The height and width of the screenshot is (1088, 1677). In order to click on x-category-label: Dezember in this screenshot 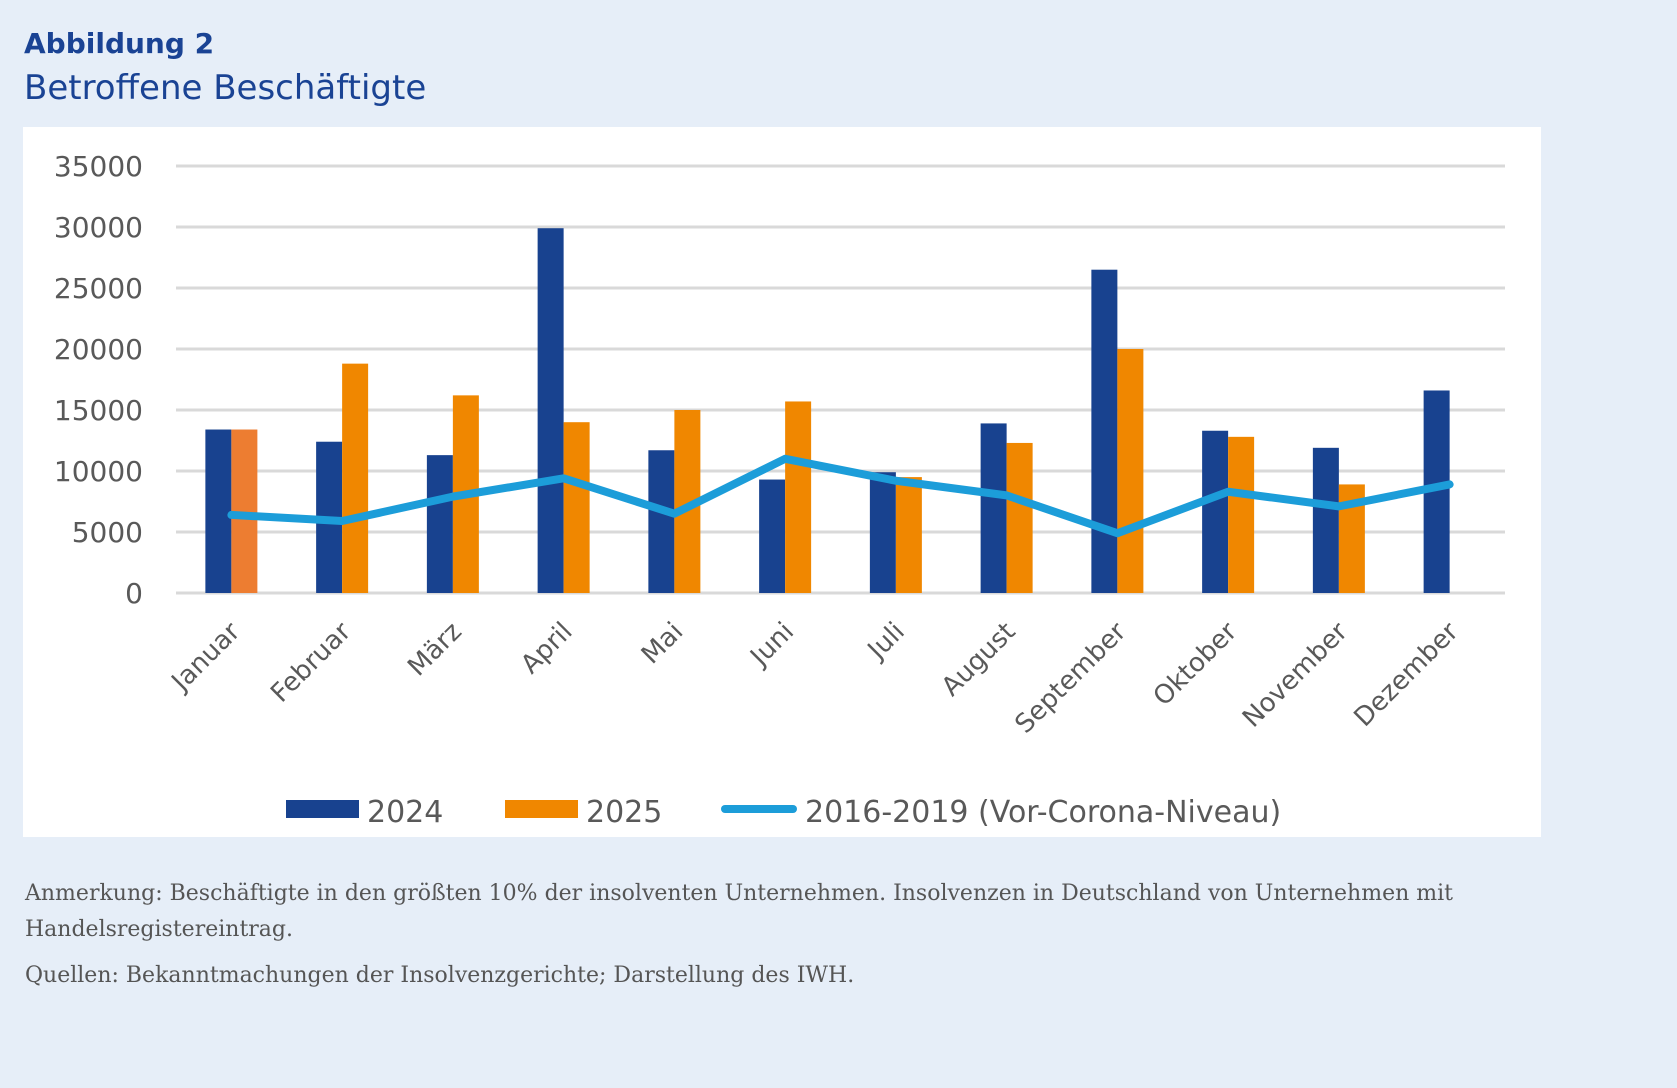, I will do `click(1406, 675)`.